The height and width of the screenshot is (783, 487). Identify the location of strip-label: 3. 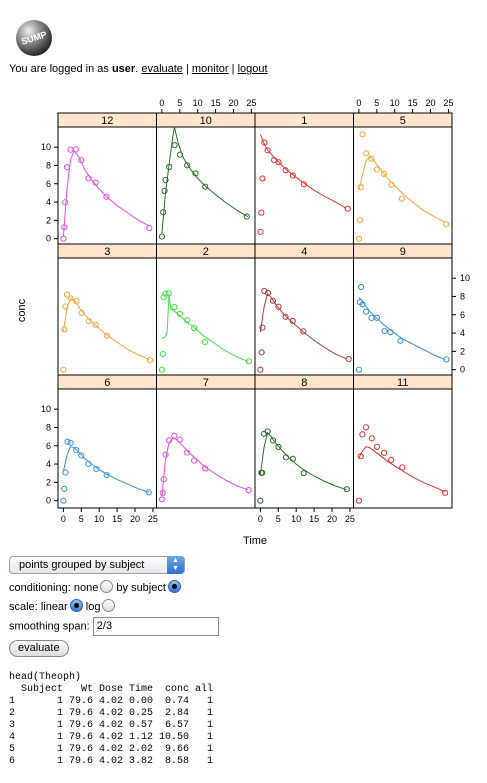
(107, 252).